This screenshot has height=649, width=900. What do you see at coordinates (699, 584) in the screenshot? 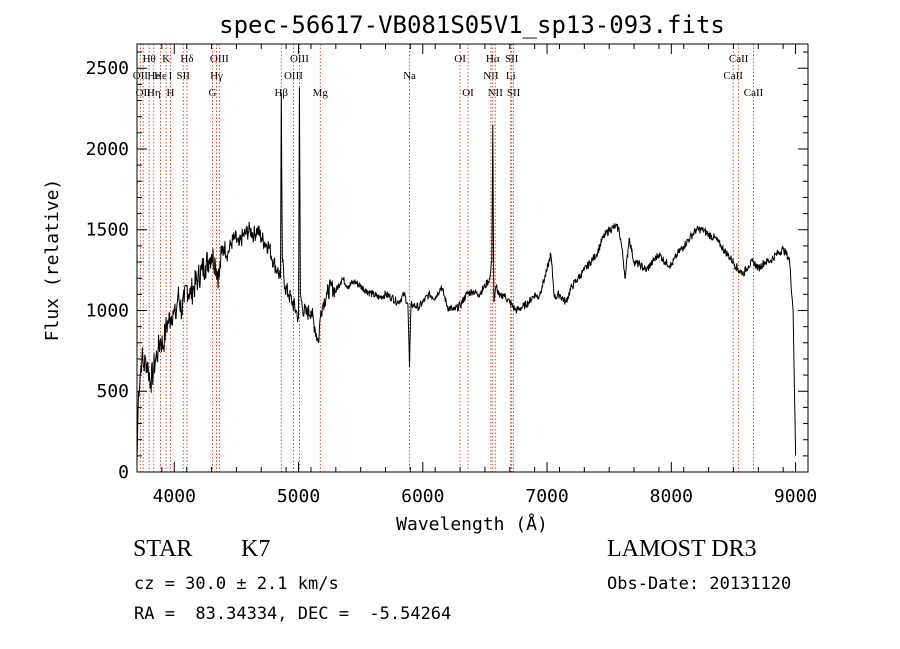
I see `obs-date: Obs-Date: 20131120` at bounding box center [699, 584].